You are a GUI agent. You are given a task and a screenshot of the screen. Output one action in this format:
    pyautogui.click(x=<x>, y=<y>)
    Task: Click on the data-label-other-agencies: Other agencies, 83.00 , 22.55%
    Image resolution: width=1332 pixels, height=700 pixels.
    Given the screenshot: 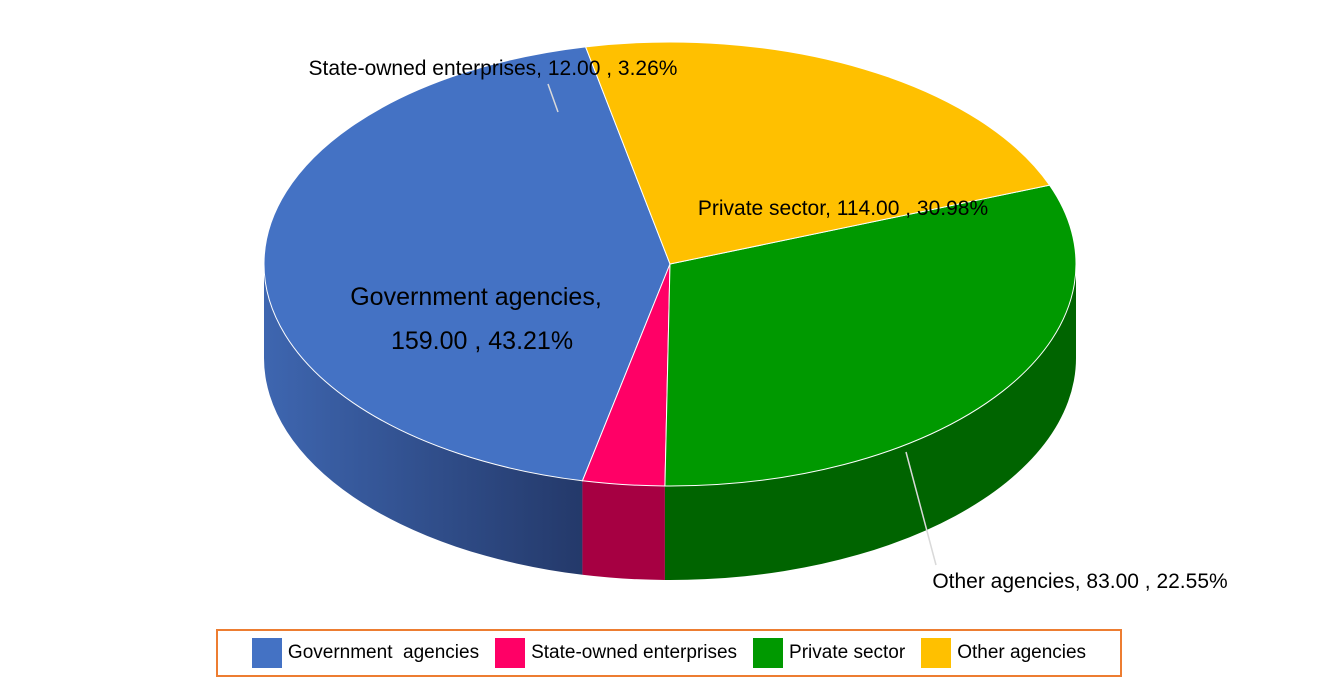 What is the action you would take?
    pyautogui.click(x=1079, y=581)
    